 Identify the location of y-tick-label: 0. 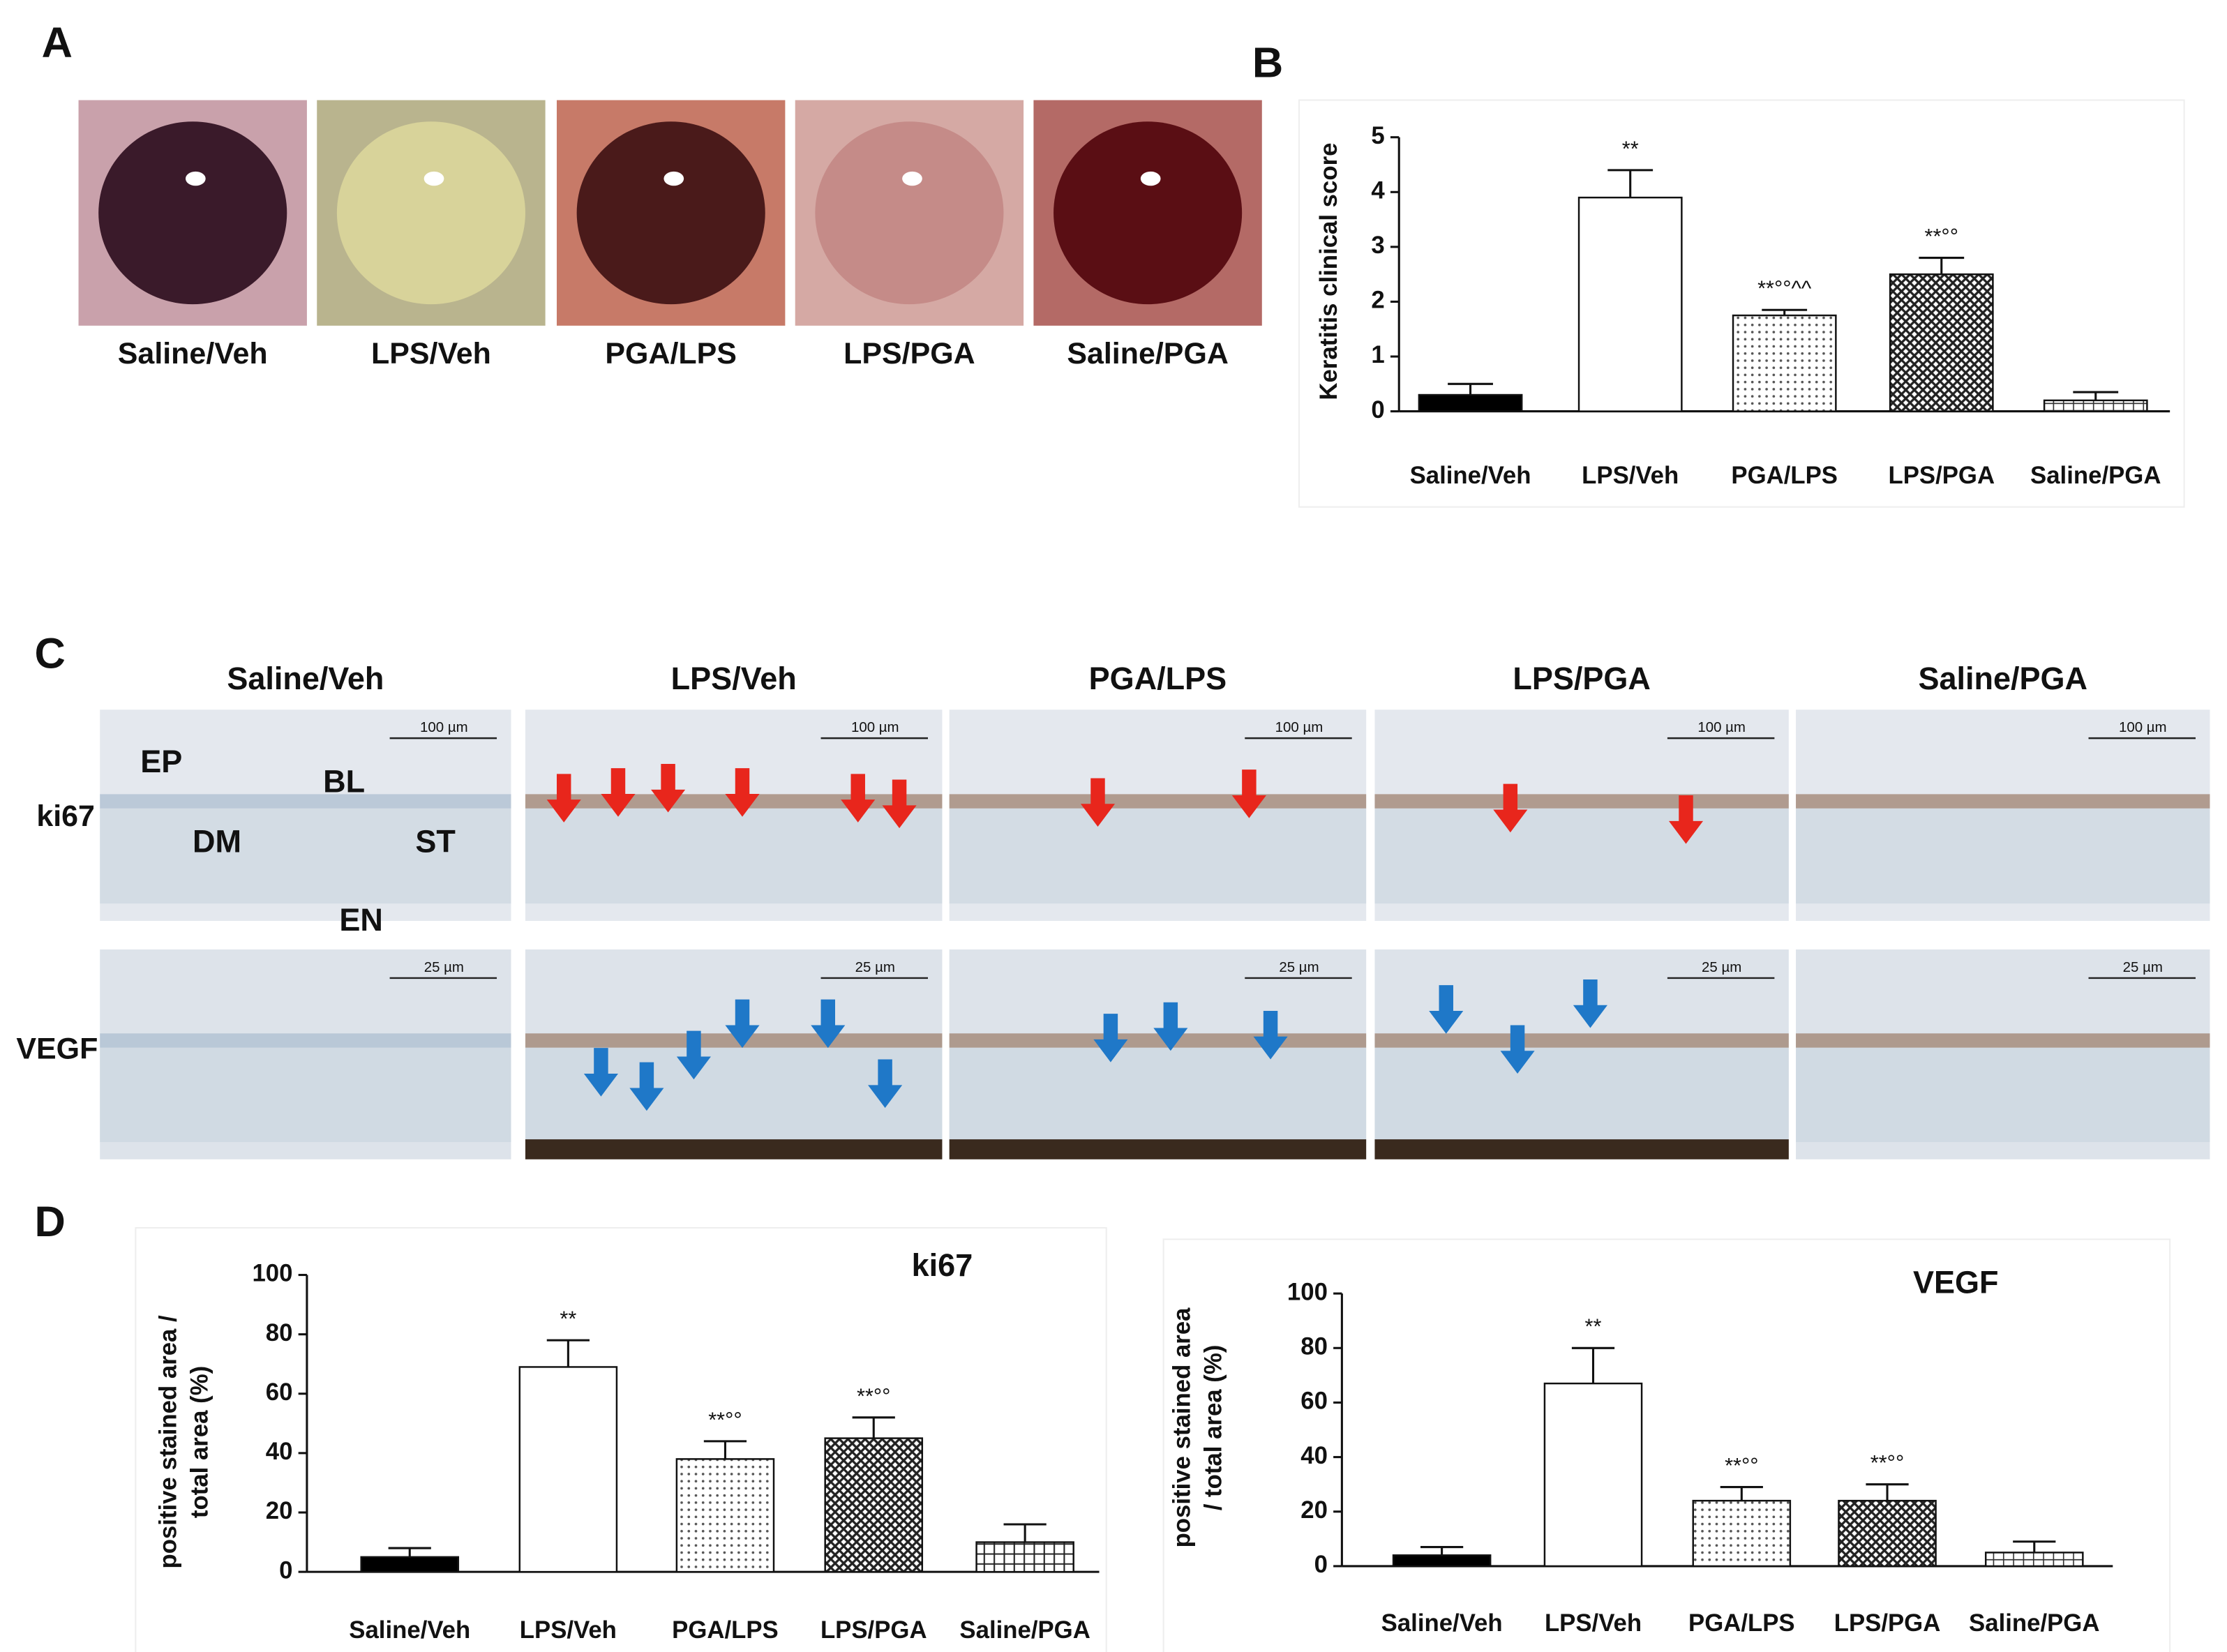
(1321, 1565).